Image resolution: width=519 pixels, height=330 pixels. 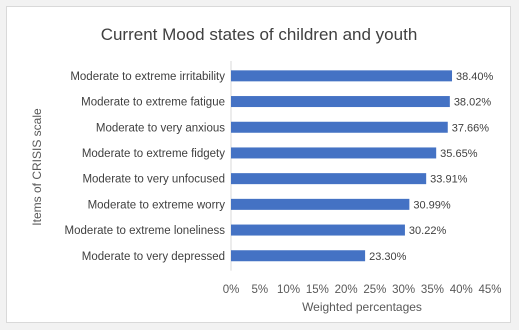 What do you see at coordinates (362, 307) in the screenshot?
I see `x-axis-title: Weighted percentages` at bounding box center [362, 307].